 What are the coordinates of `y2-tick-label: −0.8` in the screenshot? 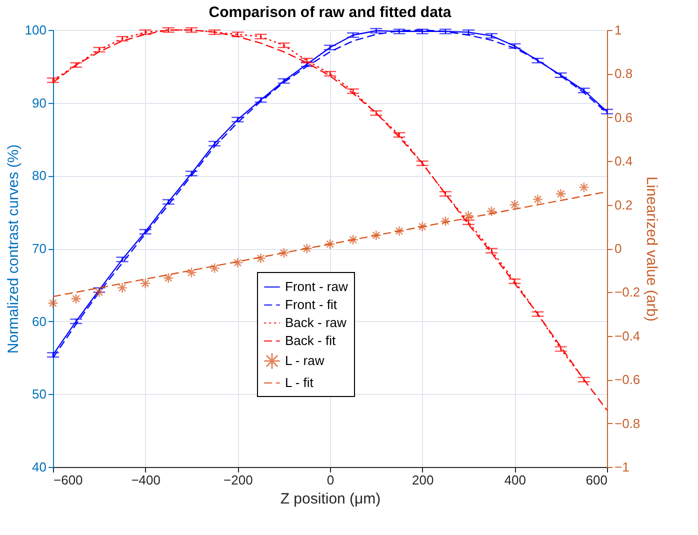 It's located at (627, 423).